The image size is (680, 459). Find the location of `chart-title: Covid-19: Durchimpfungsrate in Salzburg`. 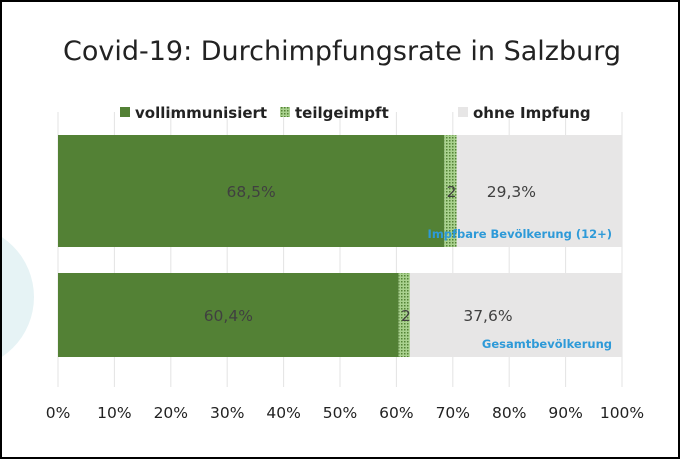

chart-title: Covid-19: Durchimpfungsrate in Salzburg is located at coordinates (342, 51).